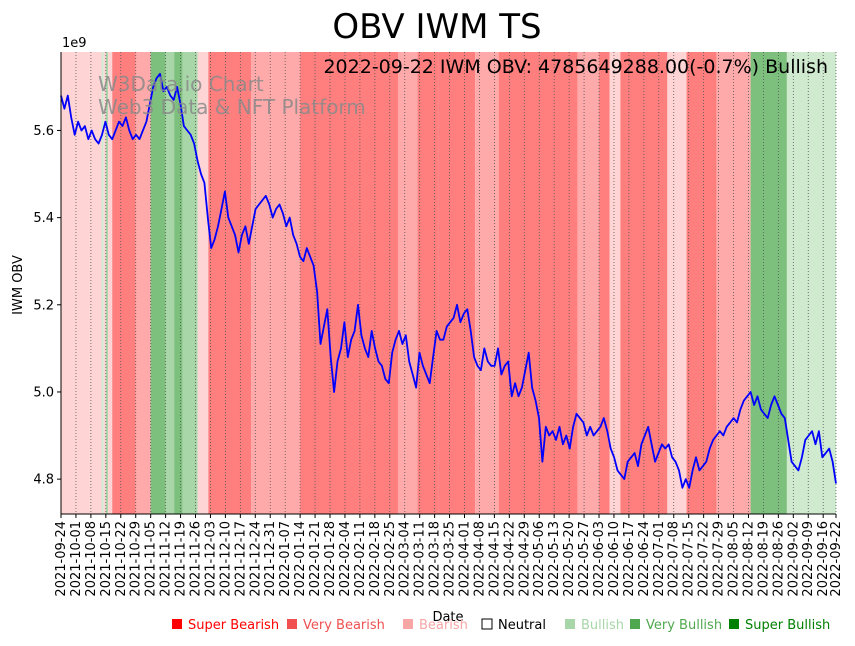  Describe the element at coordinates (584, 559) in the screenshot. I see `x-tick-label: 2022-05-27` at that location.